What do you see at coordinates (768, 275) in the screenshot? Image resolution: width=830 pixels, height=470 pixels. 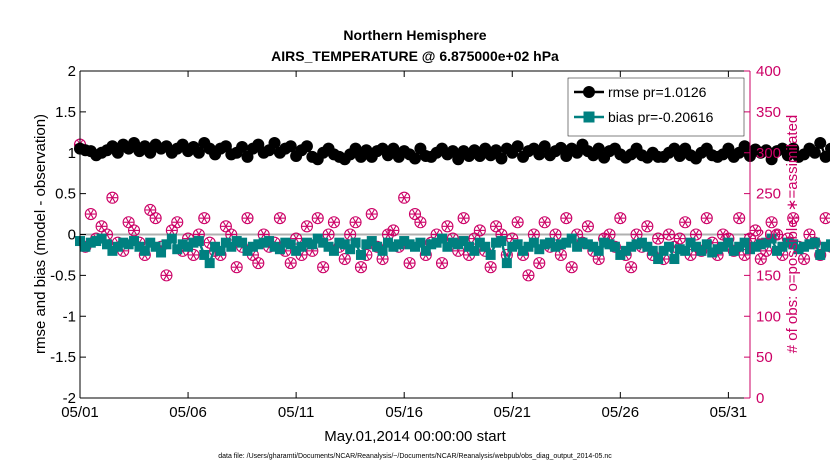 I see `y-right-tick-label: 150` at bounding box center [768, 275].